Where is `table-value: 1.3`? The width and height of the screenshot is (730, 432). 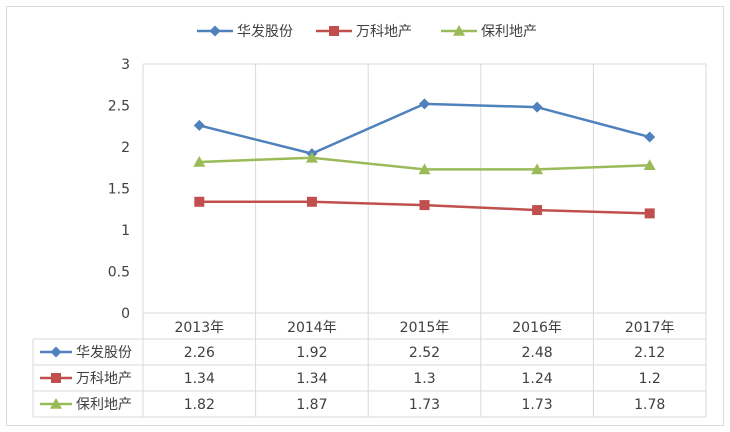
table-value: 1.3 is located at coordinates (424, 379).